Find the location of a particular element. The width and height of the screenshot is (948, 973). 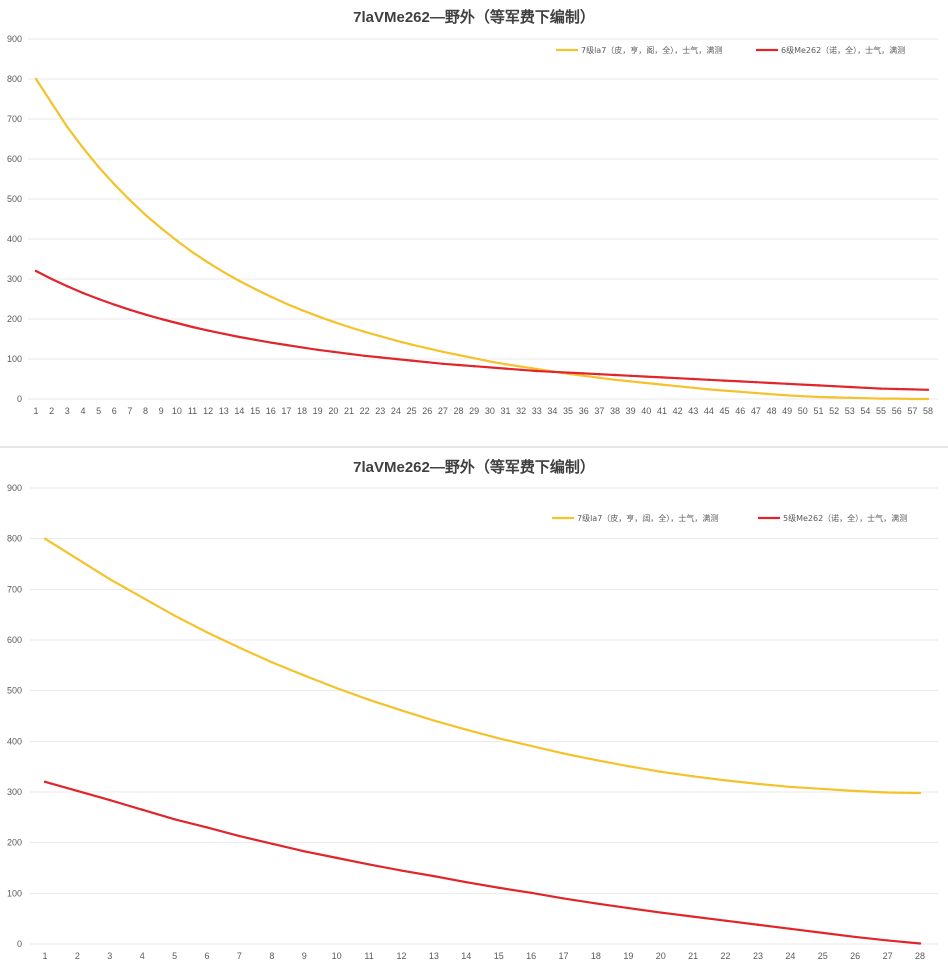

x-tick-label: 45 is located at coordinates (725, 411).